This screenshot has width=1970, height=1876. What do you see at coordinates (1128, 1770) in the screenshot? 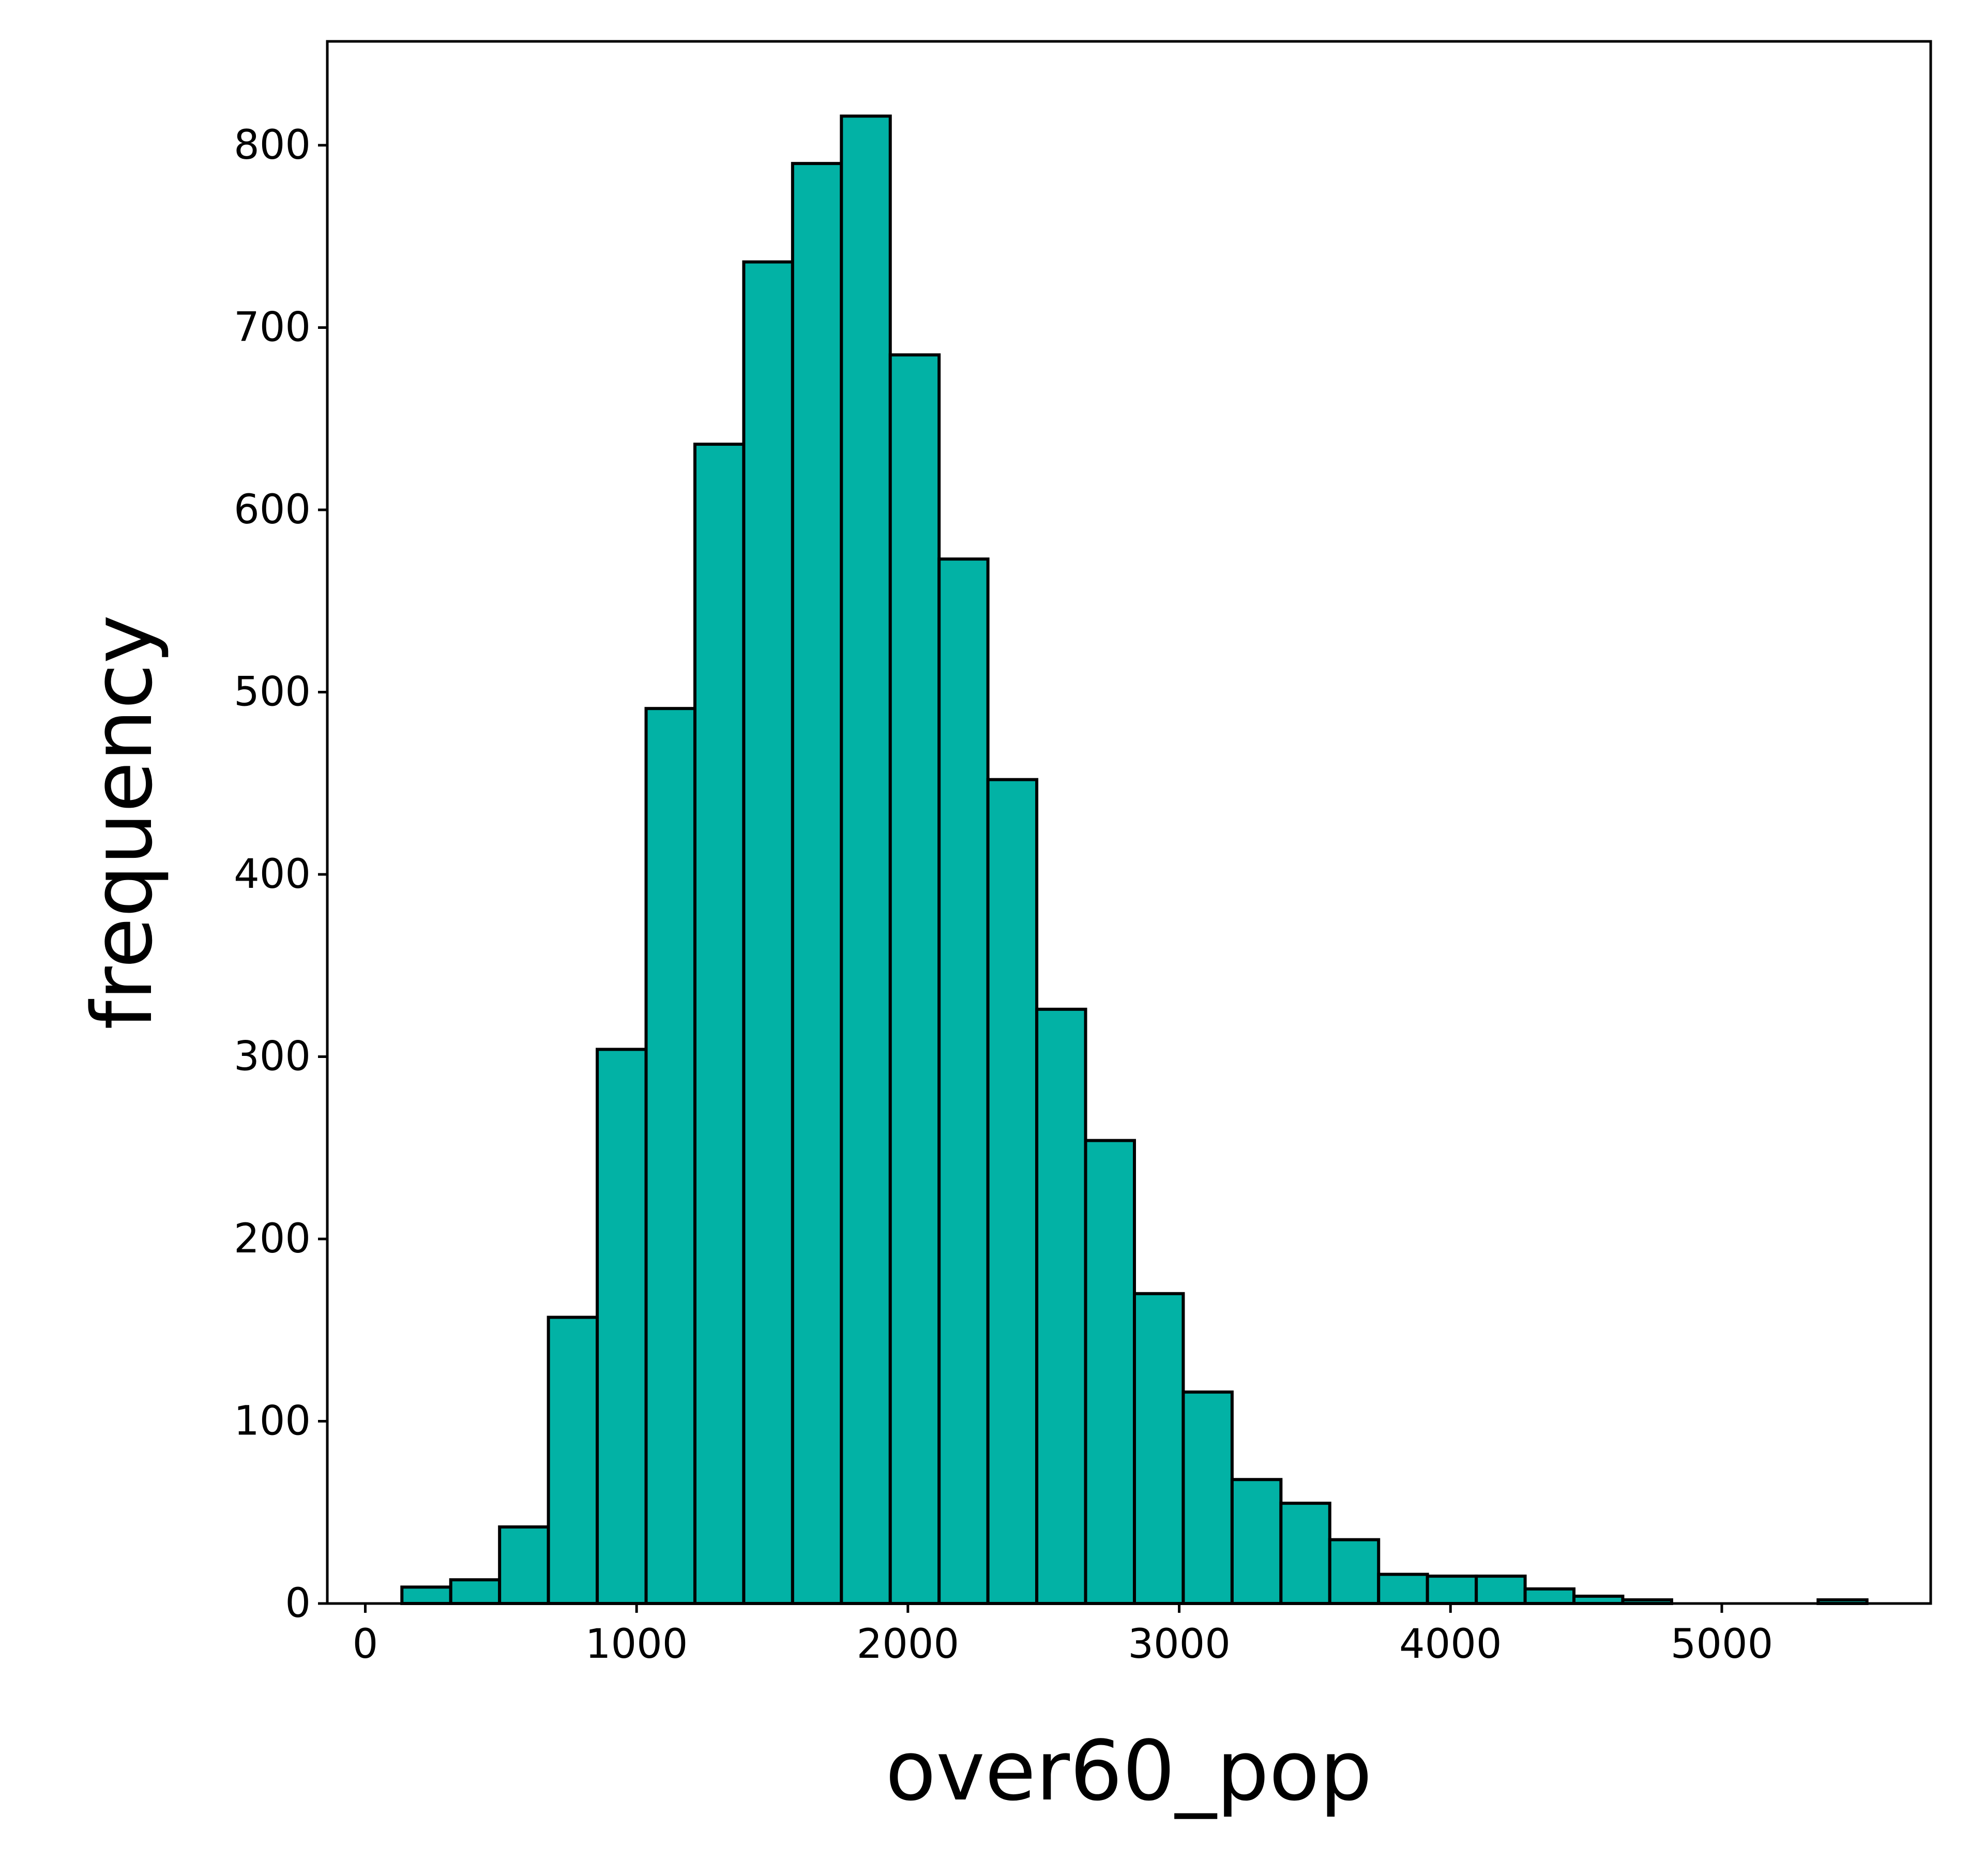
I see `x-axis-title: over60_pop` at bounding box center [1128, 1770].